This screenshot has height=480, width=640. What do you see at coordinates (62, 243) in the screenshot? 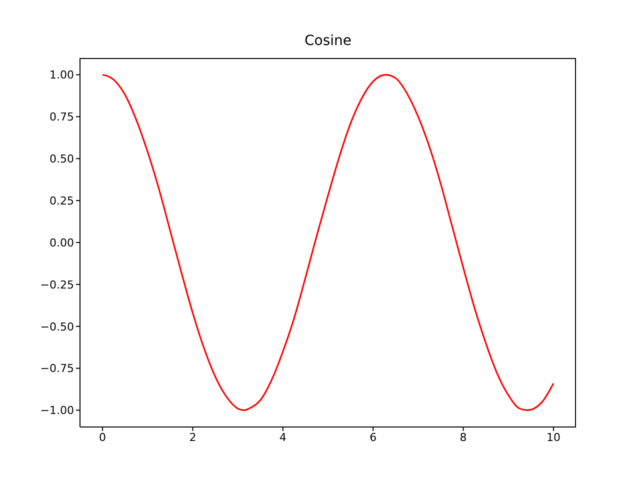
I see `y-tick-label: 0.00` at bounding box center [62, 243].